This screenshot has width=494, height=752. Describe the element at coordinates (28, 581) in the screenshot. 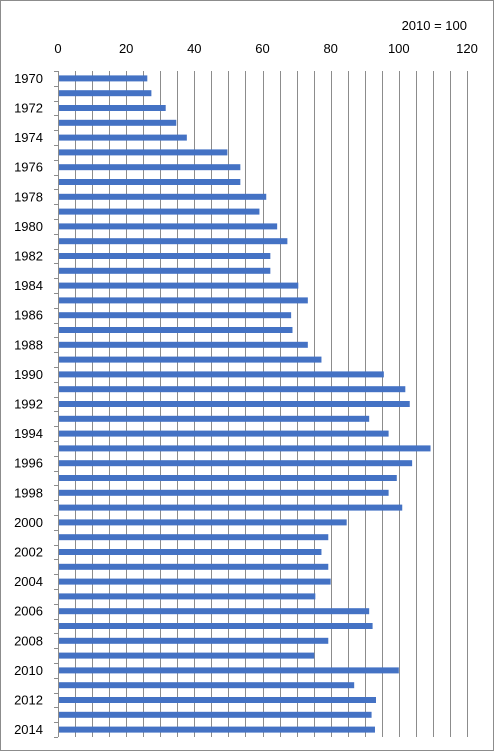

I see `year-label: 2004` at that location.